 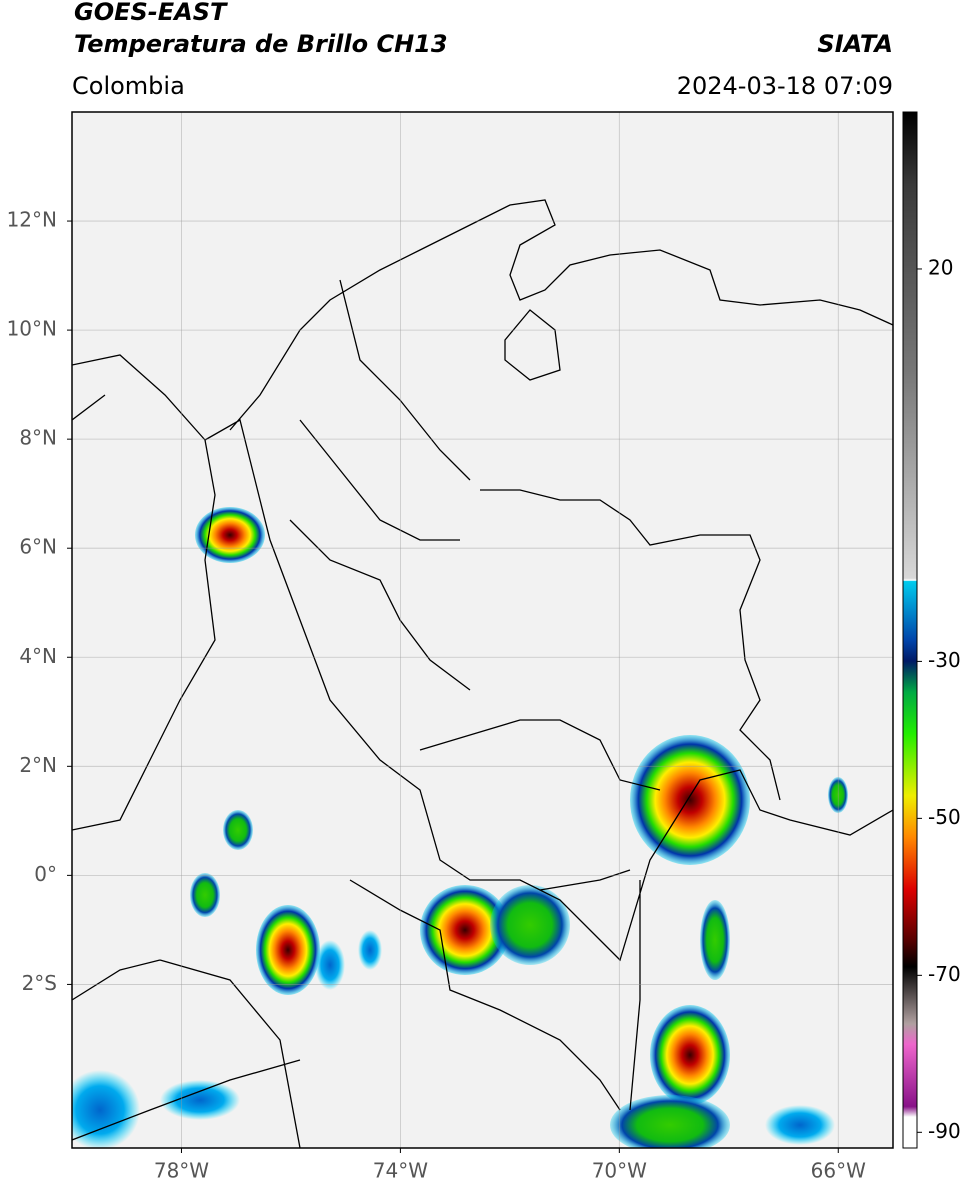 I want to click on colorbar-tick-label: -70, so click(x=944, y=974).